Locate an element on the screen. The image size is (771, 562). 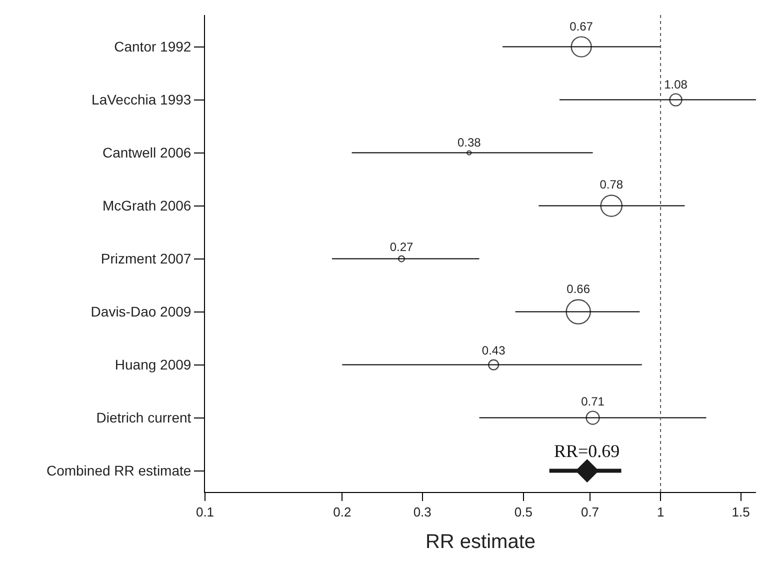
y-tick-label: LaVecchia 1993 is located at coordinates (142, 100).